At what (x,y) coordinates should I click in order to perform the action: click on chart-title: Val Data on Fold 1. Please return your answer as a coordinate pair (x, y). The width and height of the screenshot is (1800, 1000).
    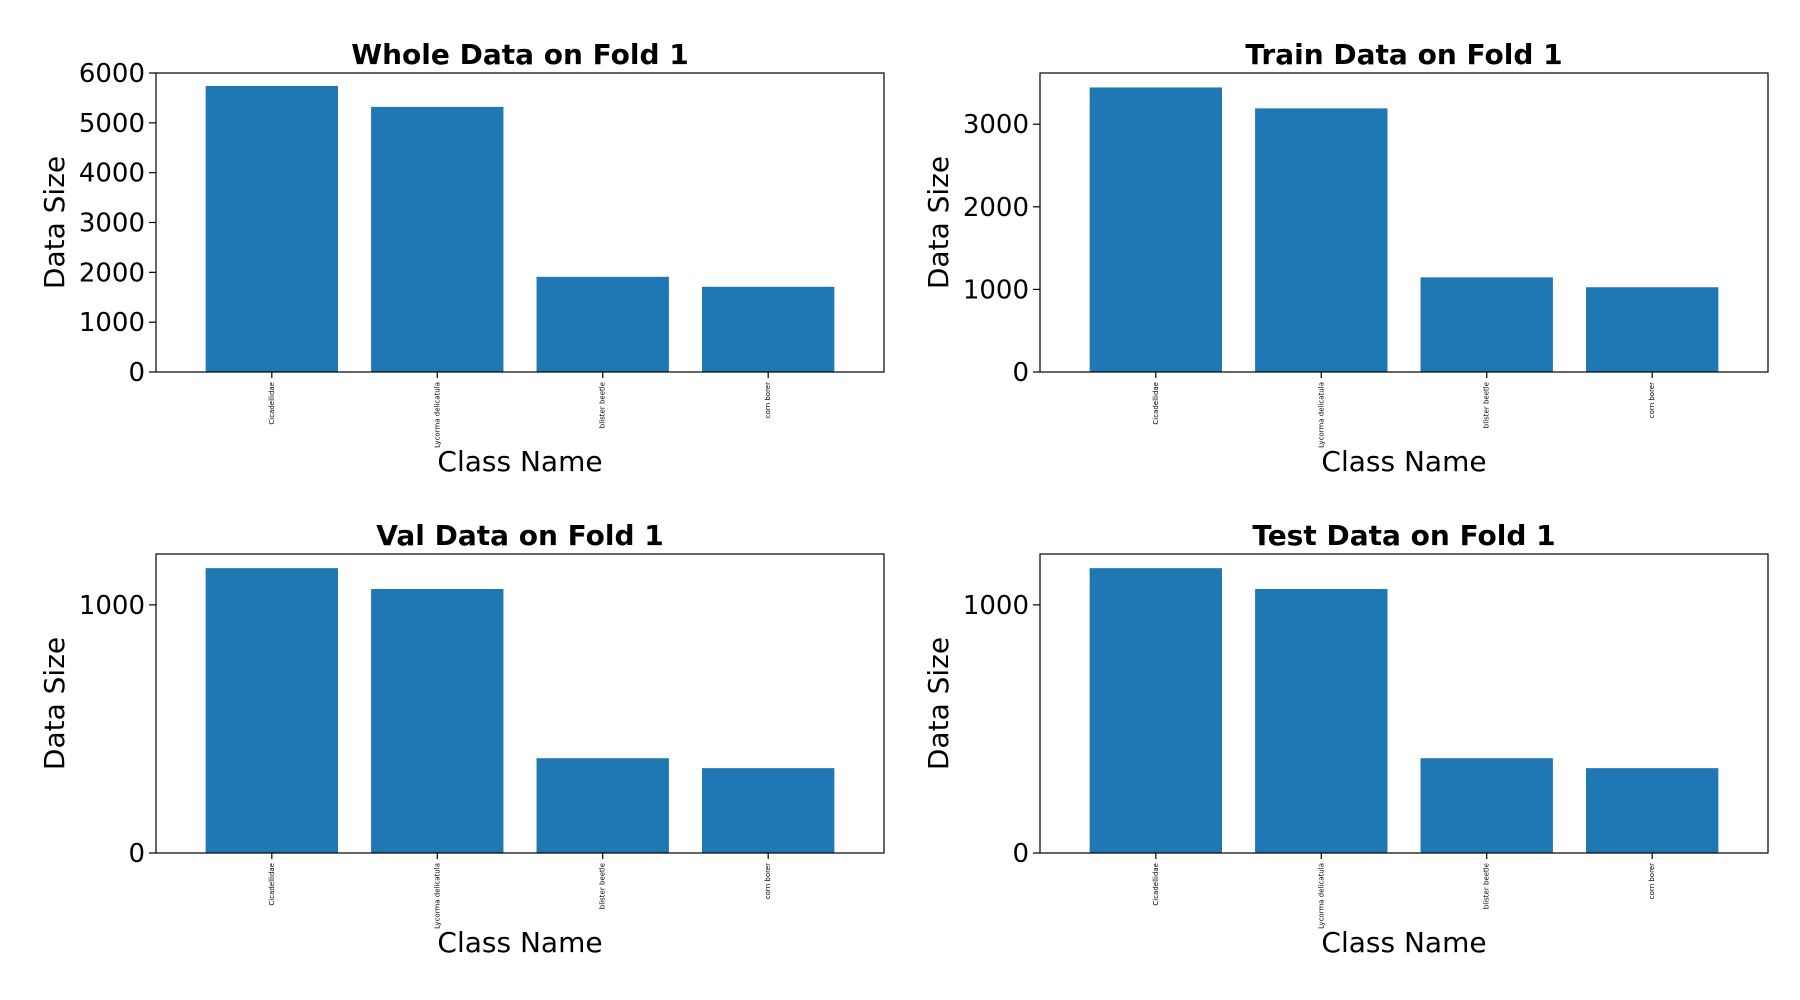
    Looking at the image, I should click on (520, 535).